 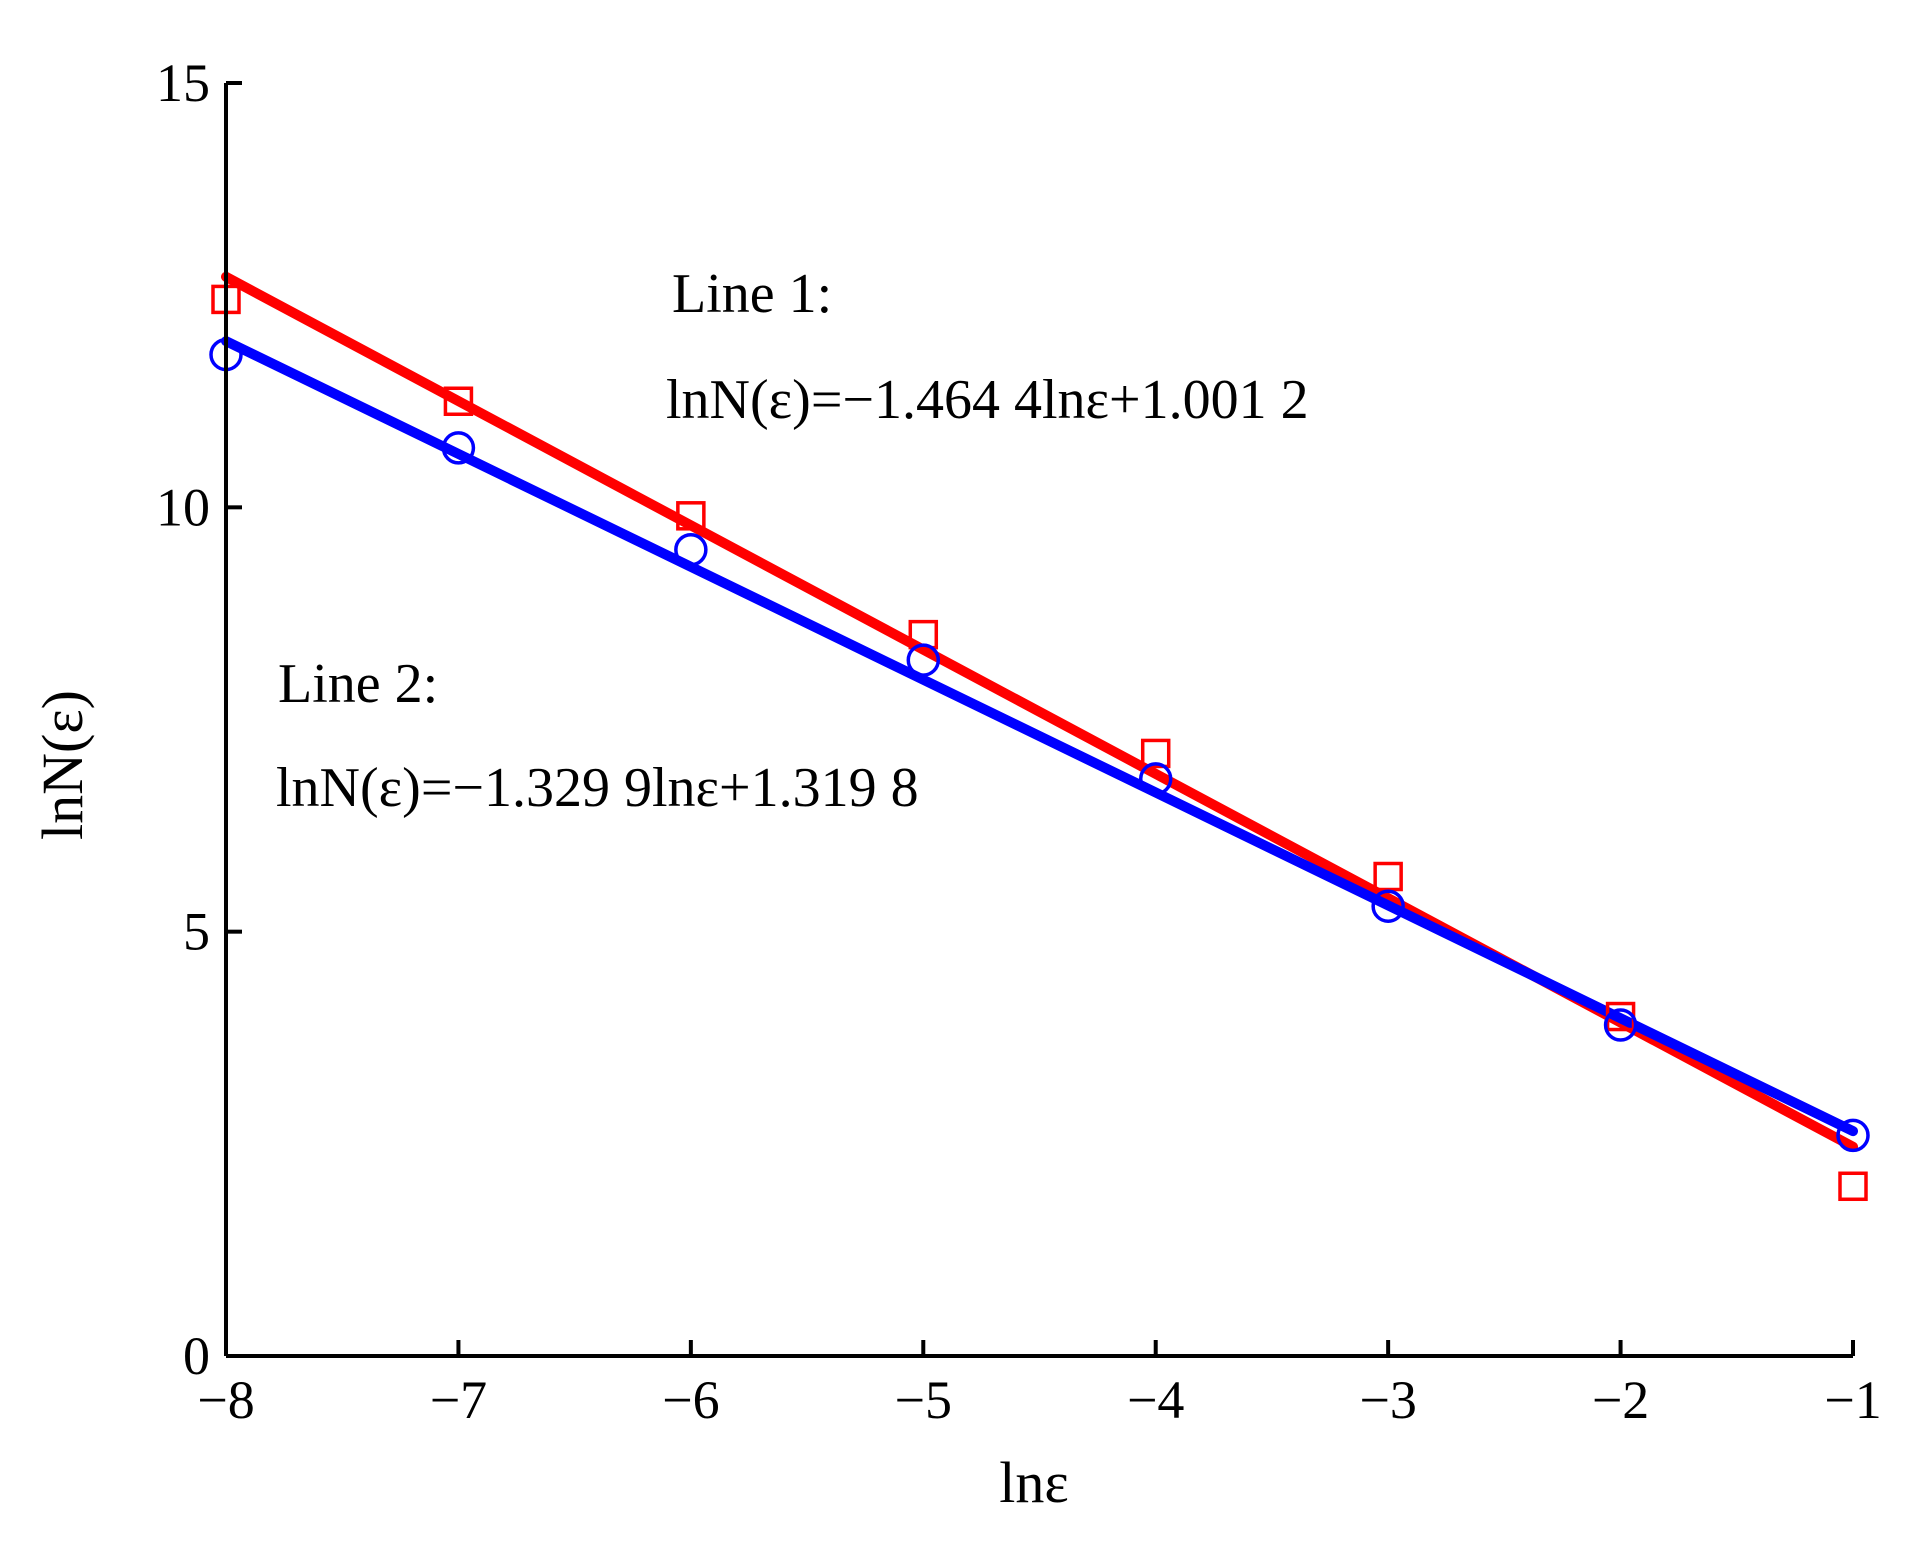 I want to click on x-tick-label: −7, so click(x=458, y=1400).